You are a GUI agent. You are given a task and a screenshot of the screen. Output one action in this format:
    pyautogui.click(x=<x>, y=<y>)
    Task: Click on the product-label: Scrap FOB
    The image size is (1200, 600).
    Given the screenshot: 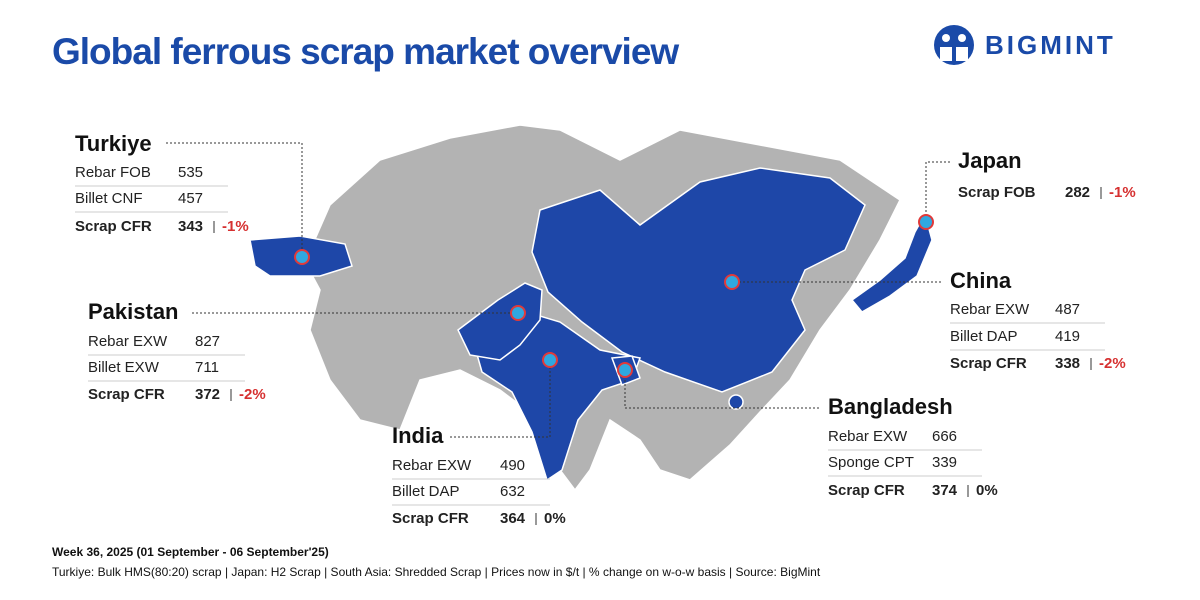 What is the action you would take?
    pyautogui.click(x=997, y=192)
    